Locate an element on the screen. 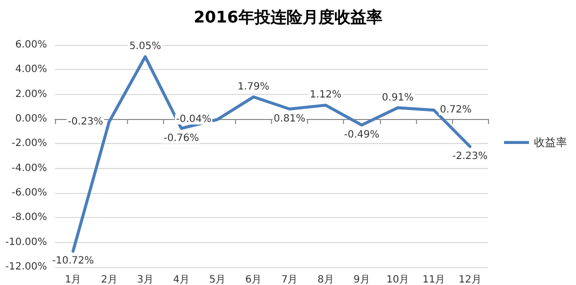 This screenshot has width=576, height=285. y-tick-label: -10.00% is located at coordinates (26, 242).